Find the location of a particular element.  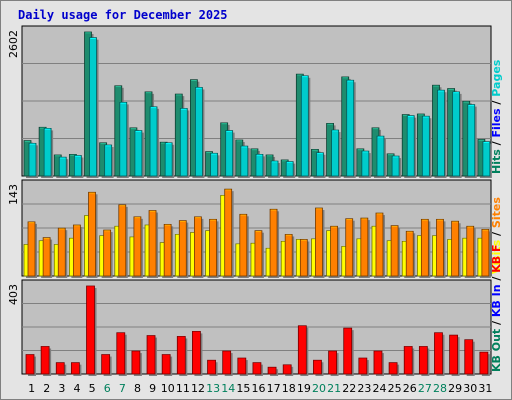

legend-item-kb-in: KB In is located at coordinates (496, 300).